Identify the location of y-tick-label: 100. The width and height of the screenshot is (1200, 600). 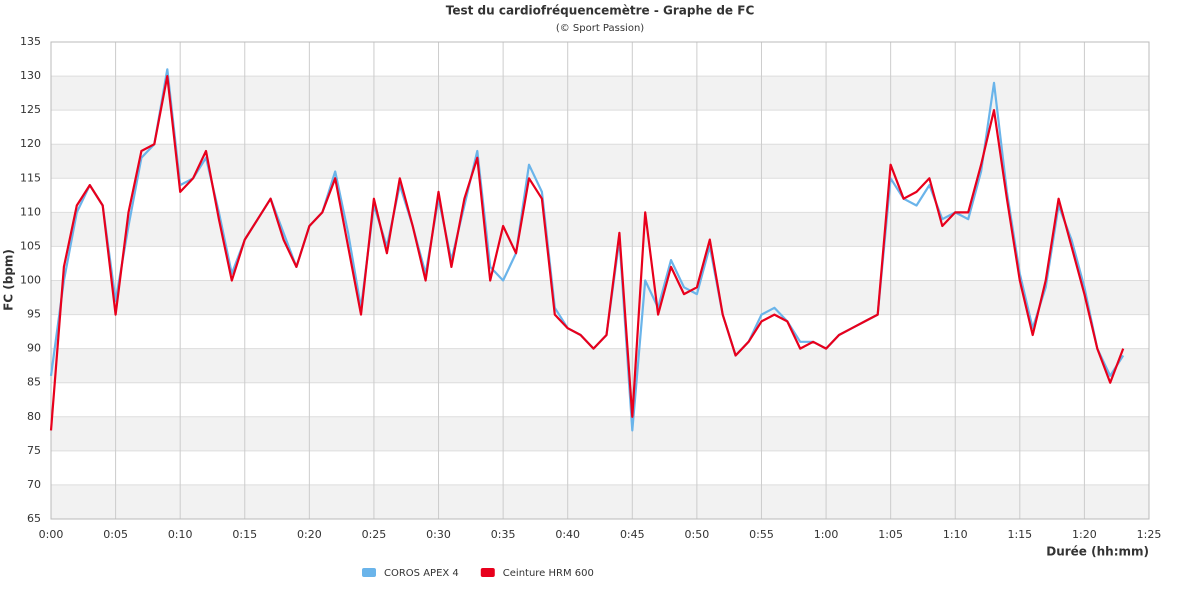
(30, 280).